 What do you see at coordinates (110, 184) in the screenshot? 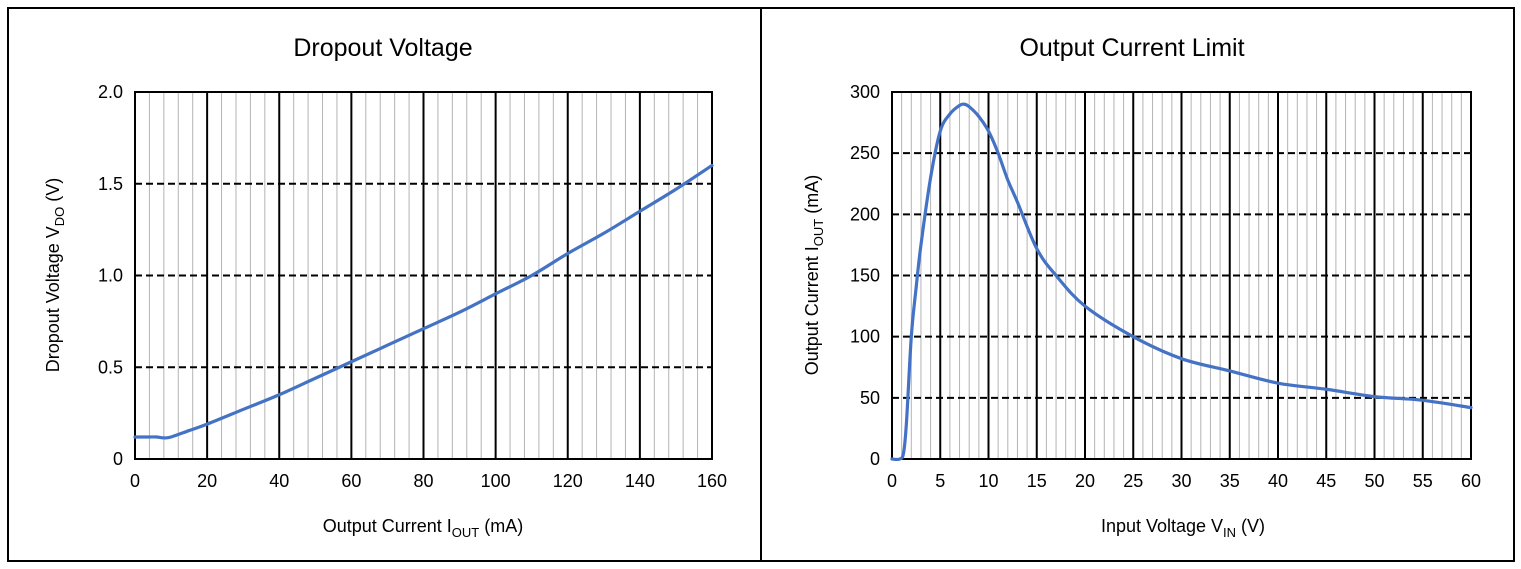
I see `y-tick-label: 1.5` at bounding box center [110, 184].